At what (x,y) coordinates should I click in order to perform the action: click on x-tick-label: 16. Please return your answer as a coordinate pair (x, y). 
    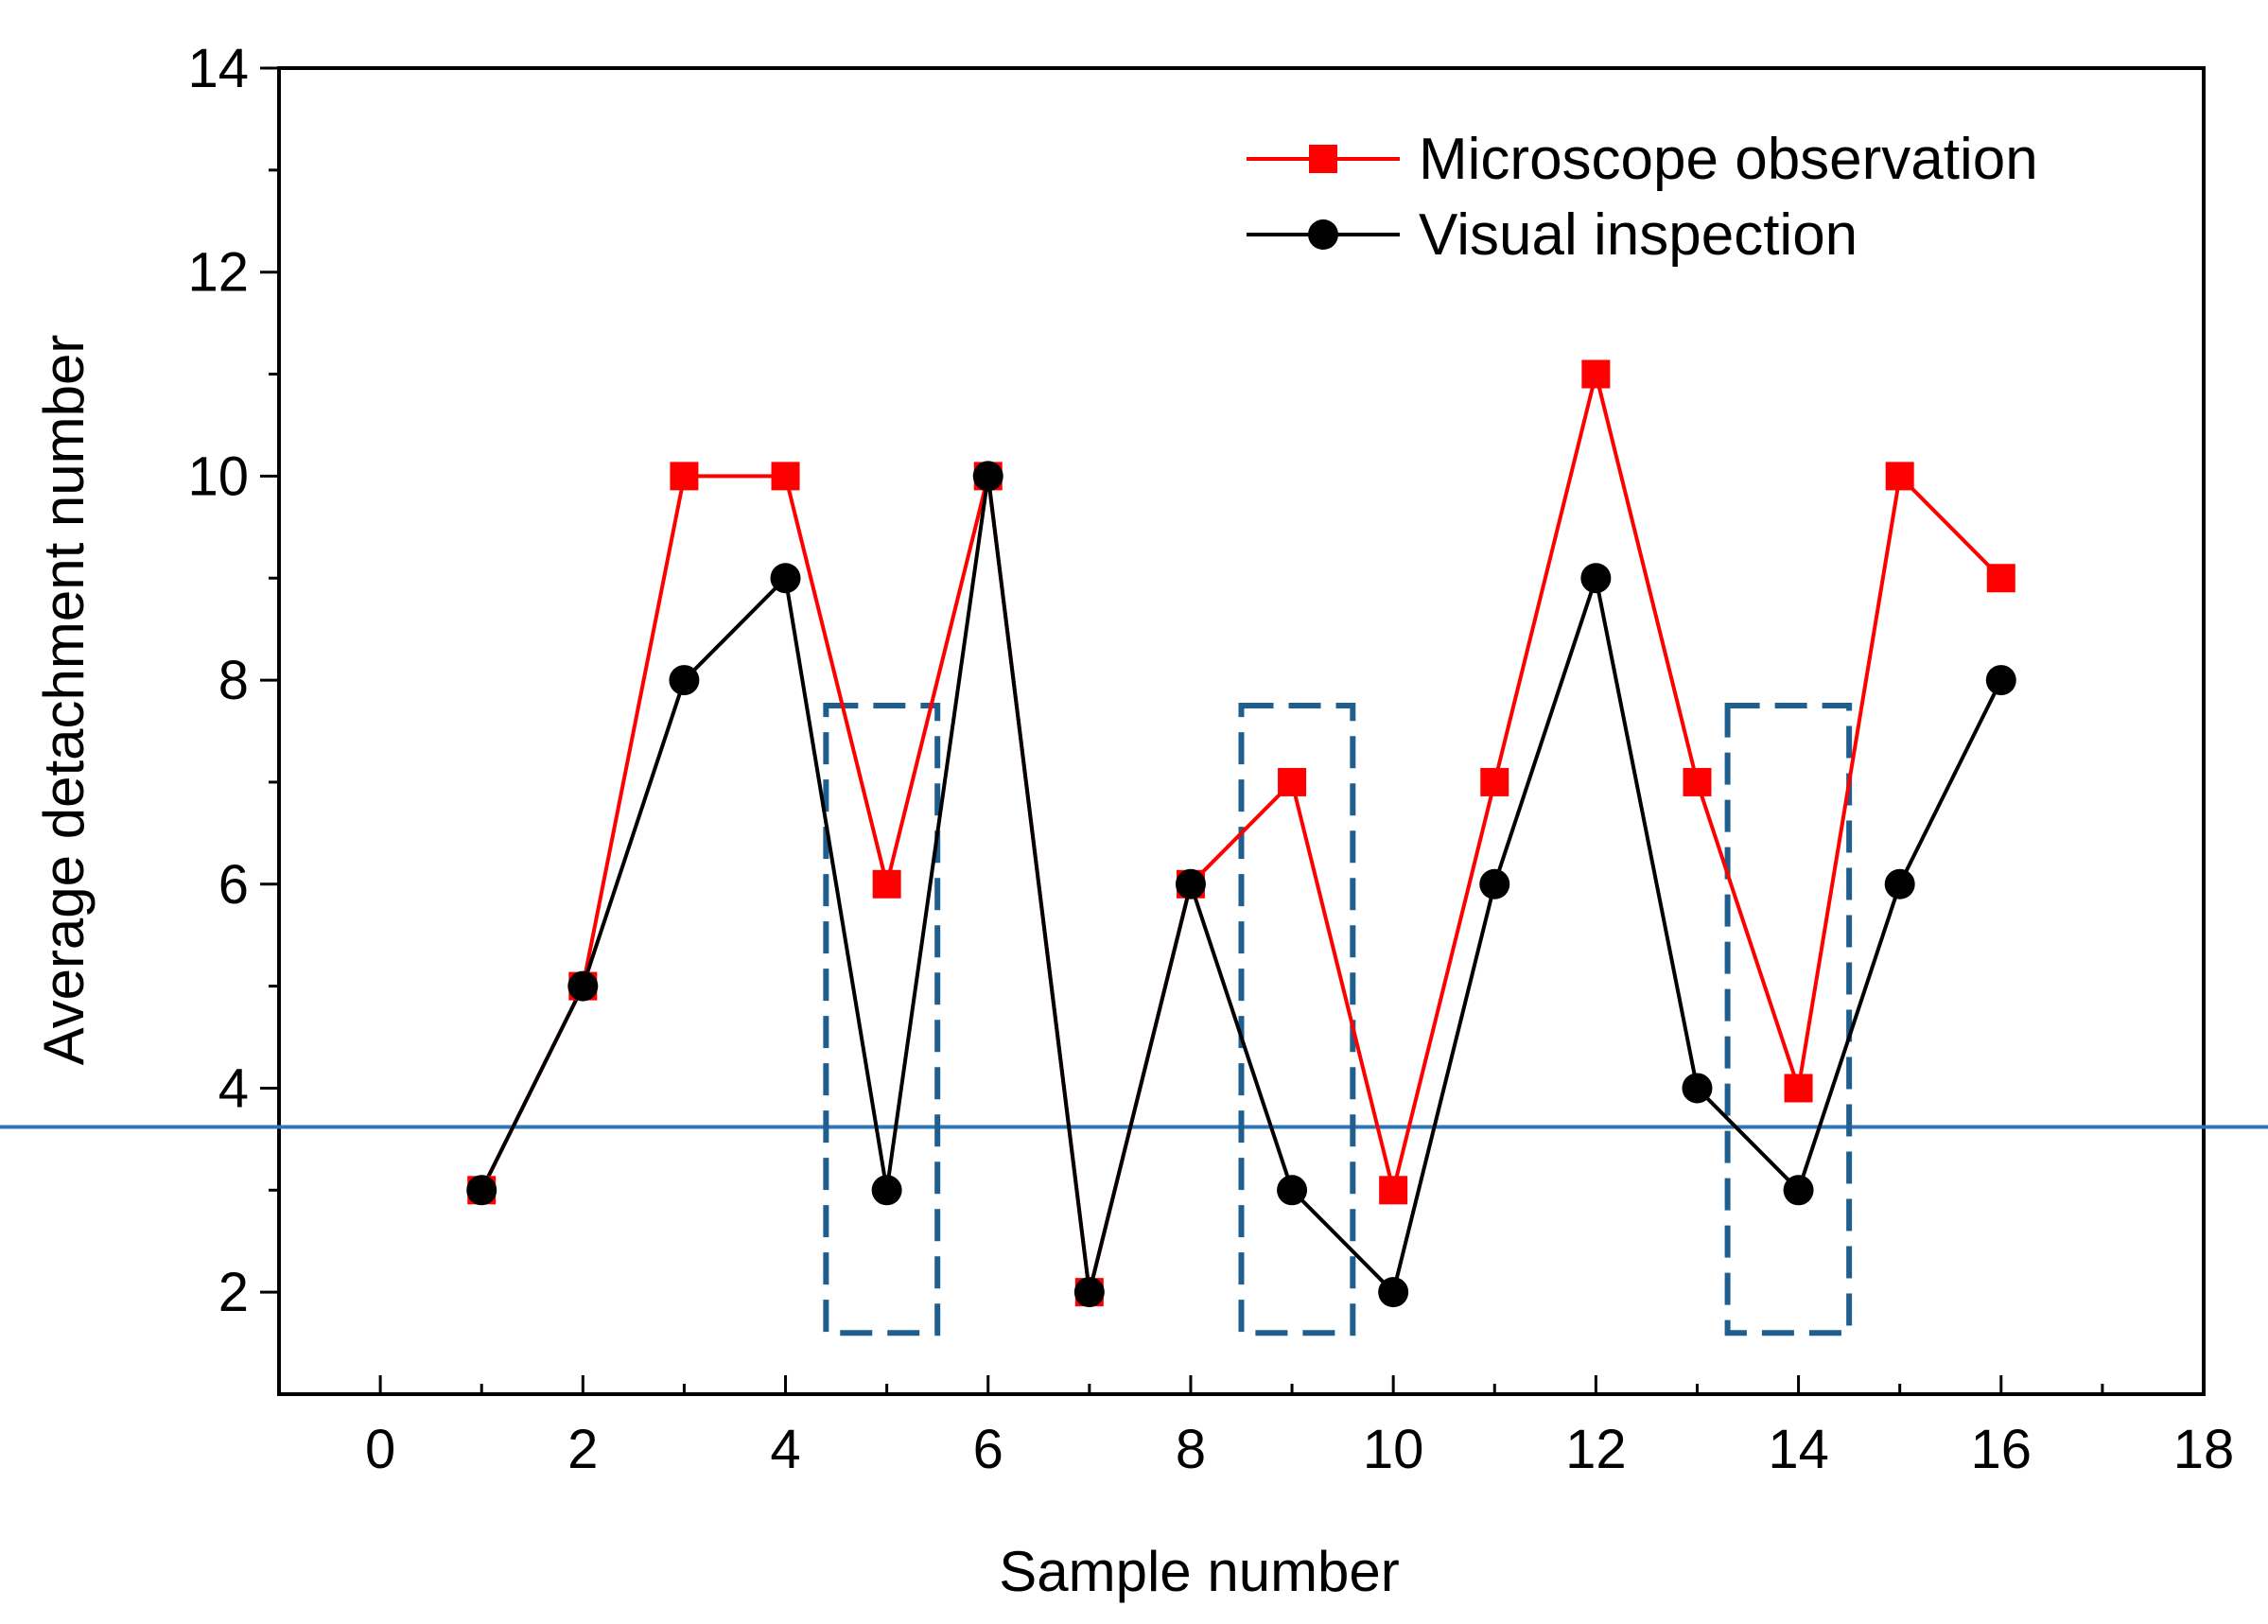
    Looking at the image, I should click on (2001, 1449).